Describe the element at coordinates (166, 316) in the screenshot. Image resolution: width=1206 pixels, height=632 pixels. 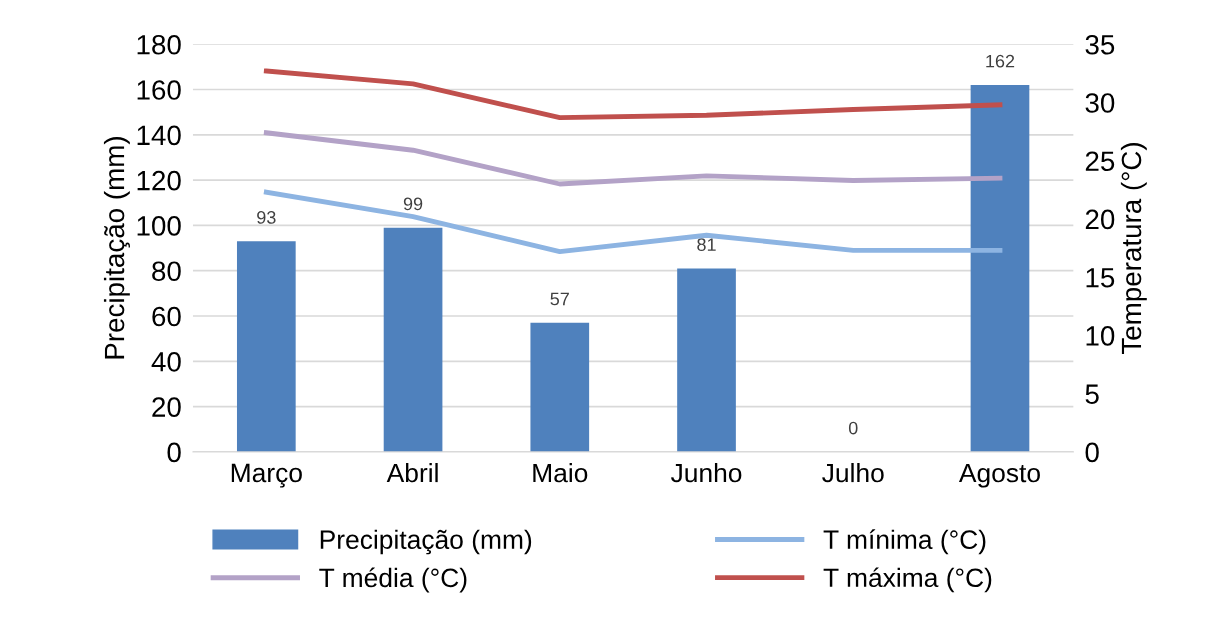
I see `y-tick-label: 60` at that location.